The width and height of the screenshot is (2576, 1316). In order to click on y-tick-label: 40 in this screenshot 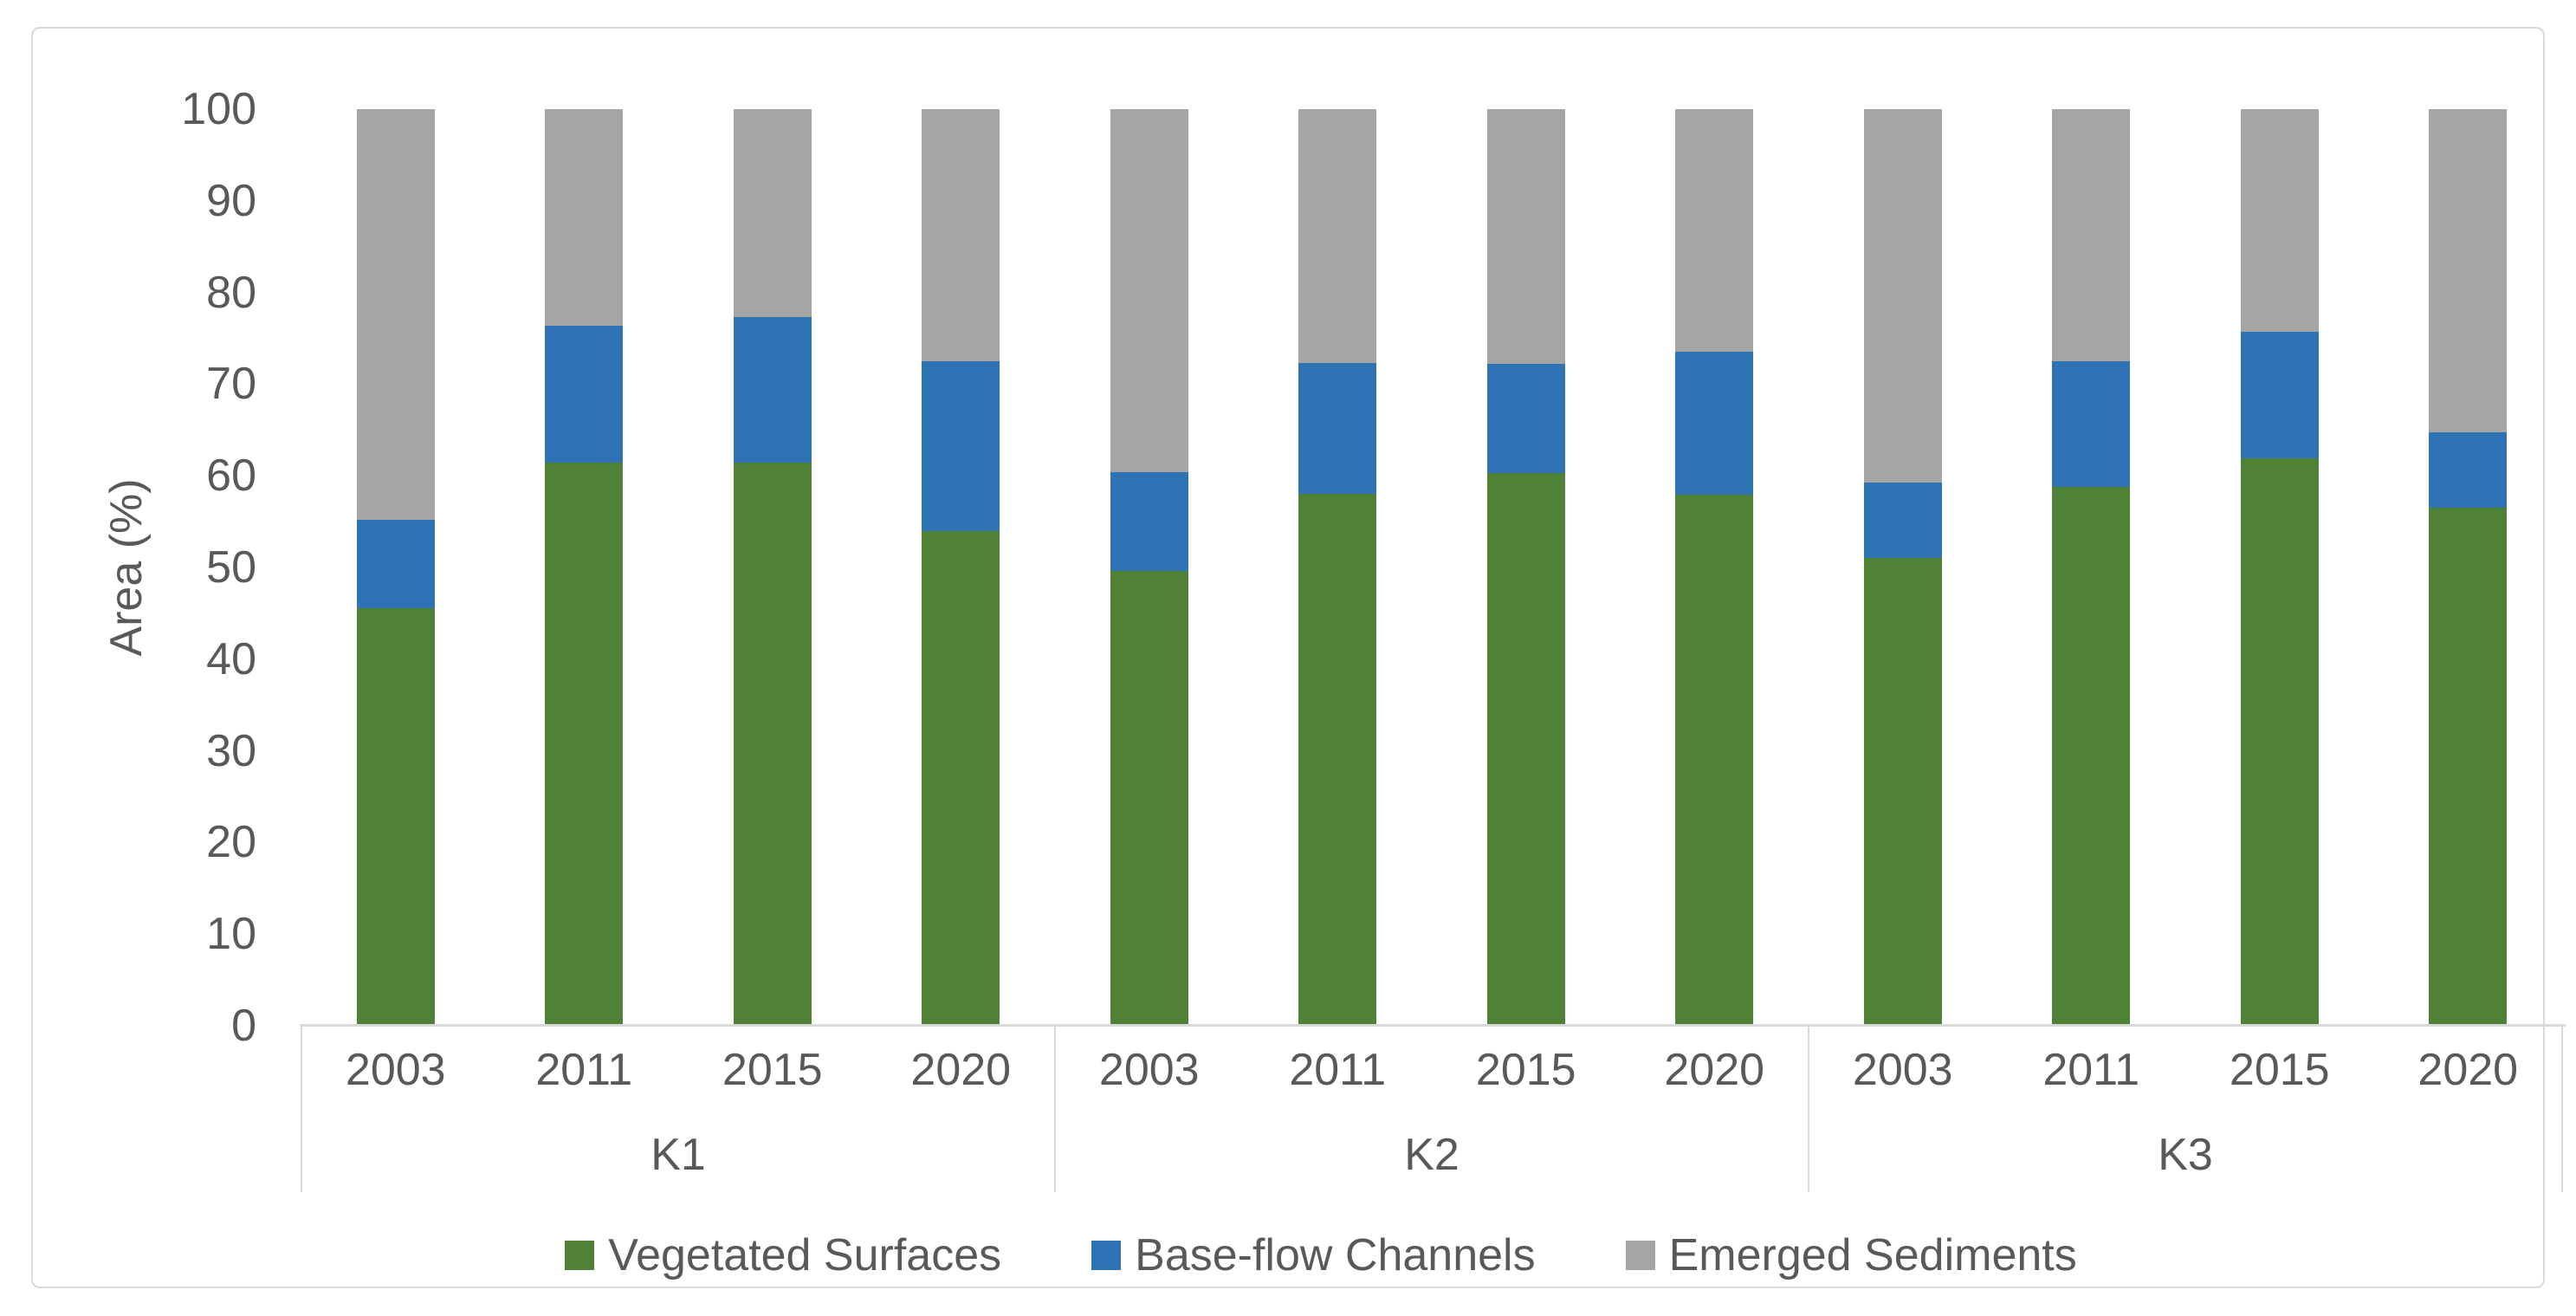, I will do `click(231, 658)`.